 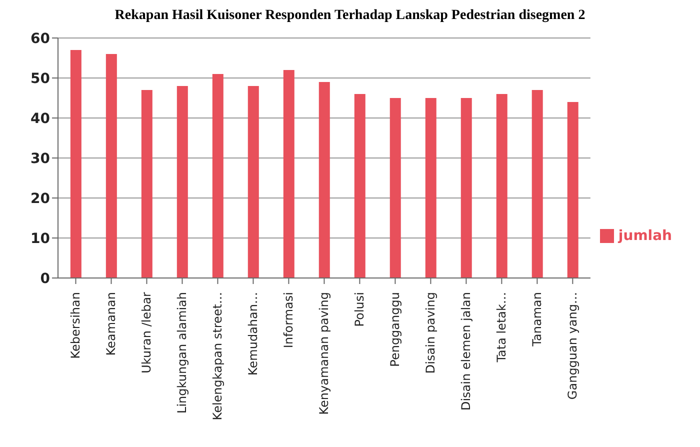 What do you see at coordinates (40, 158) in the screenshot?
I see `y-tick-label: 30` at bounding box center [40, 158].